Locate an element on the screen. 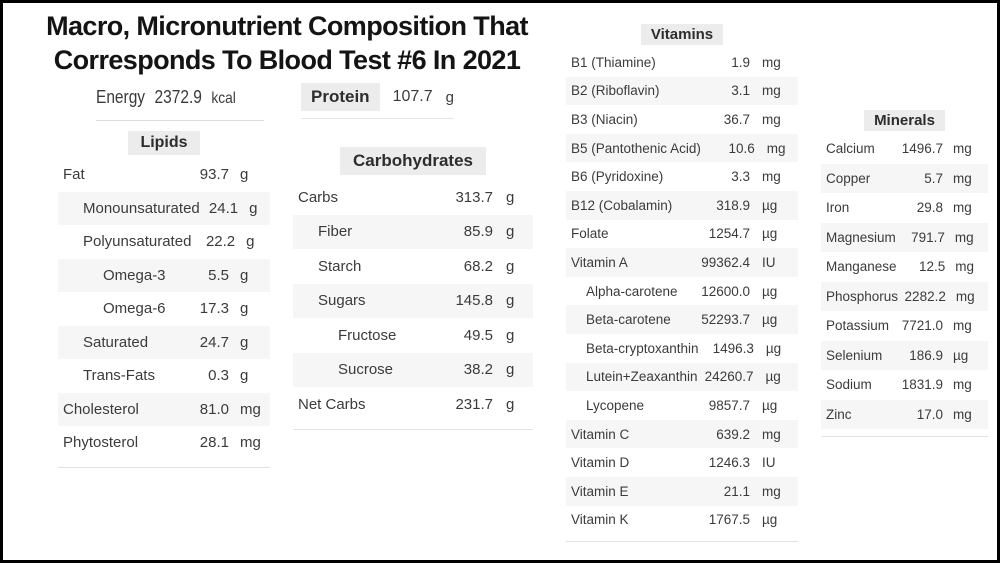 This screenshot has height=563, width=1000. row-value: 99362.4 is located at coordinates (725, 262).